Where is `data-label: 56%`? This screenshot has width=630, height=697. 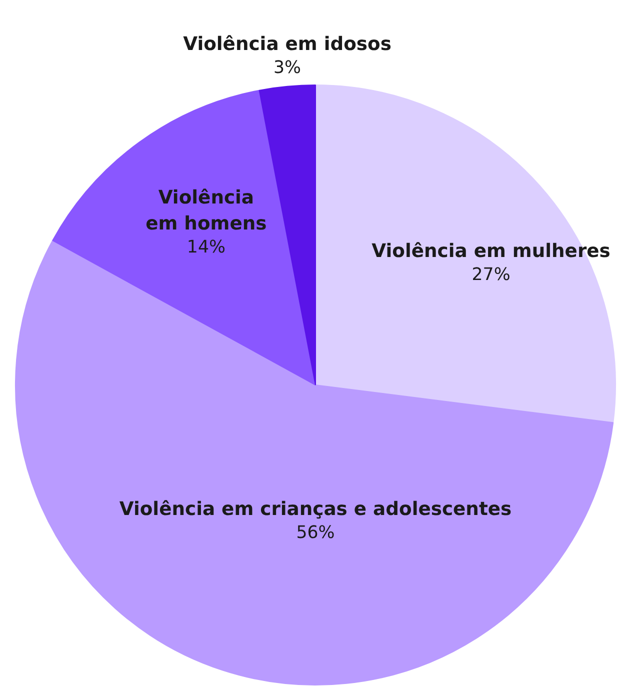
data-label: 56% is located at coordinates (315, 533).